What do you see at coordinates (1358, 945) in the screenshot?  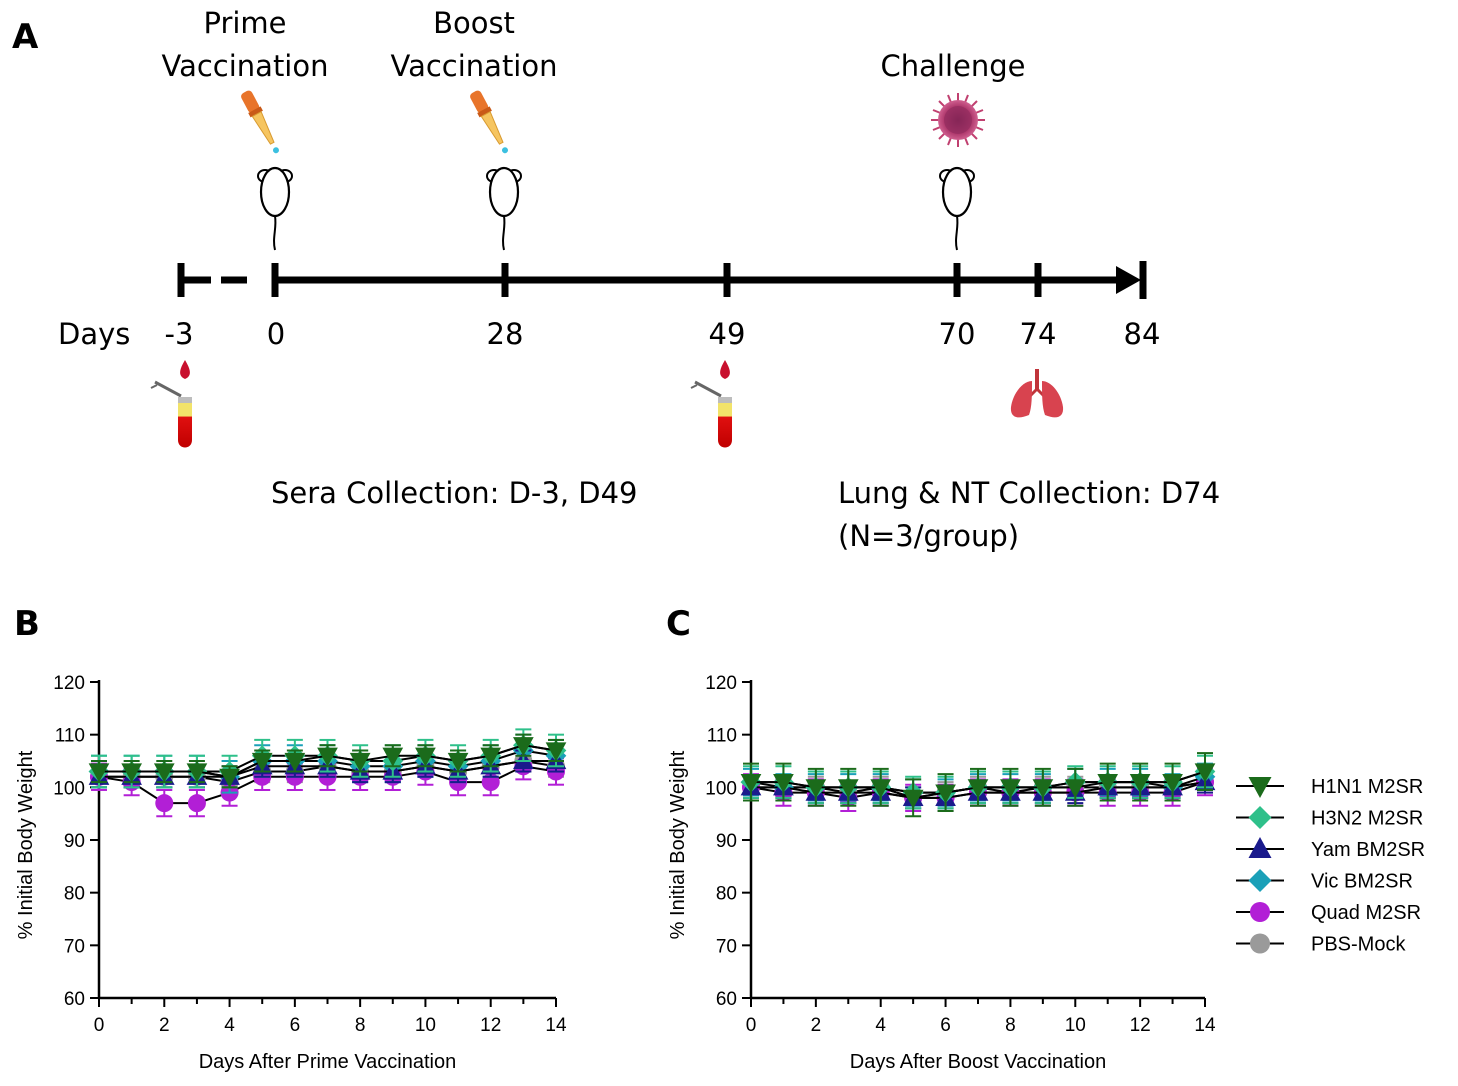 I see `legend-label: PBS-Mock` at bounding box center [1358, 945].